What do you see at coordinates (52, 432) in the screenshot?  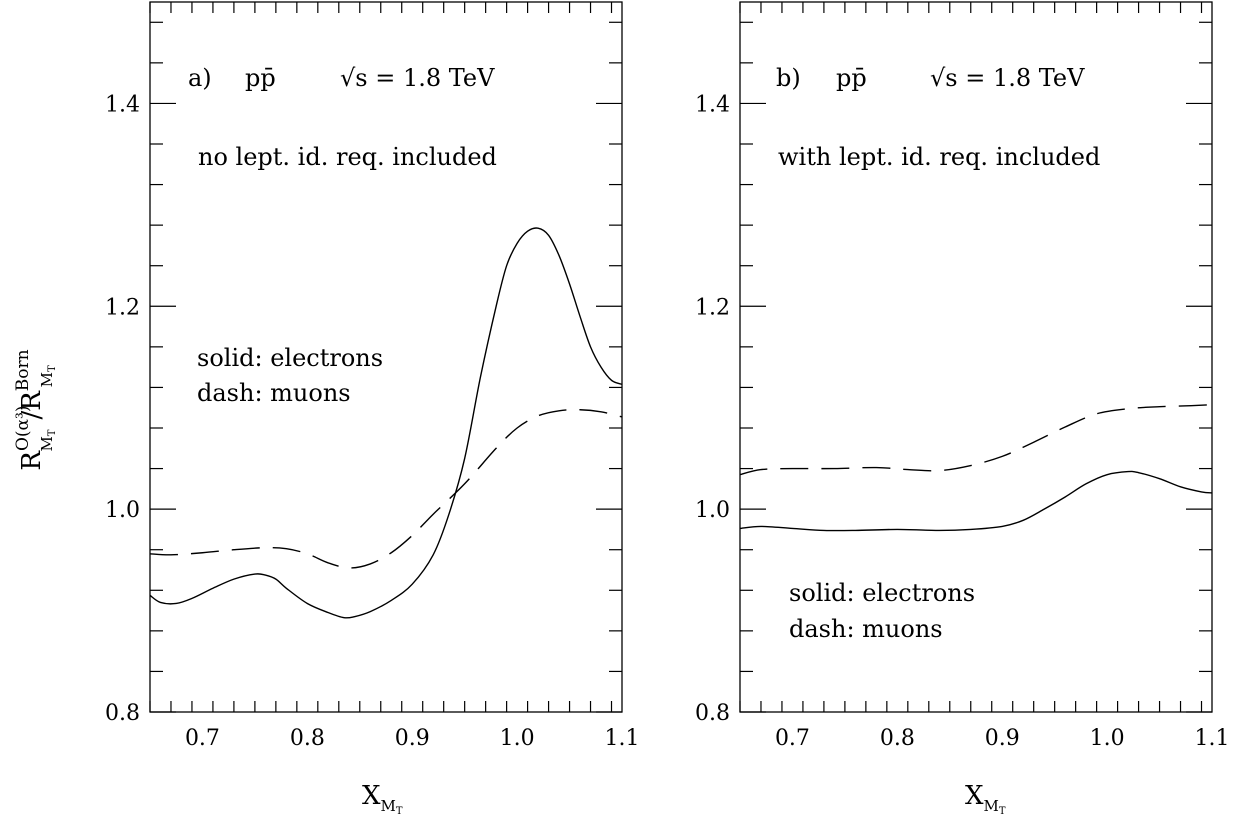 I see `ylabel-subsub1: T` at bounding box center [52, 432].